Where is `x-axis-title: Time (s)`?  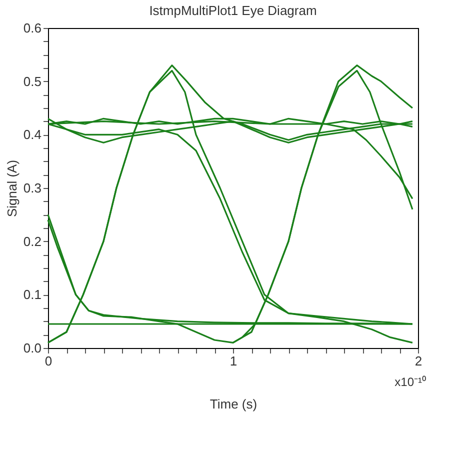
x-axis-title: Time (s) is located at coordinates (234, 404).